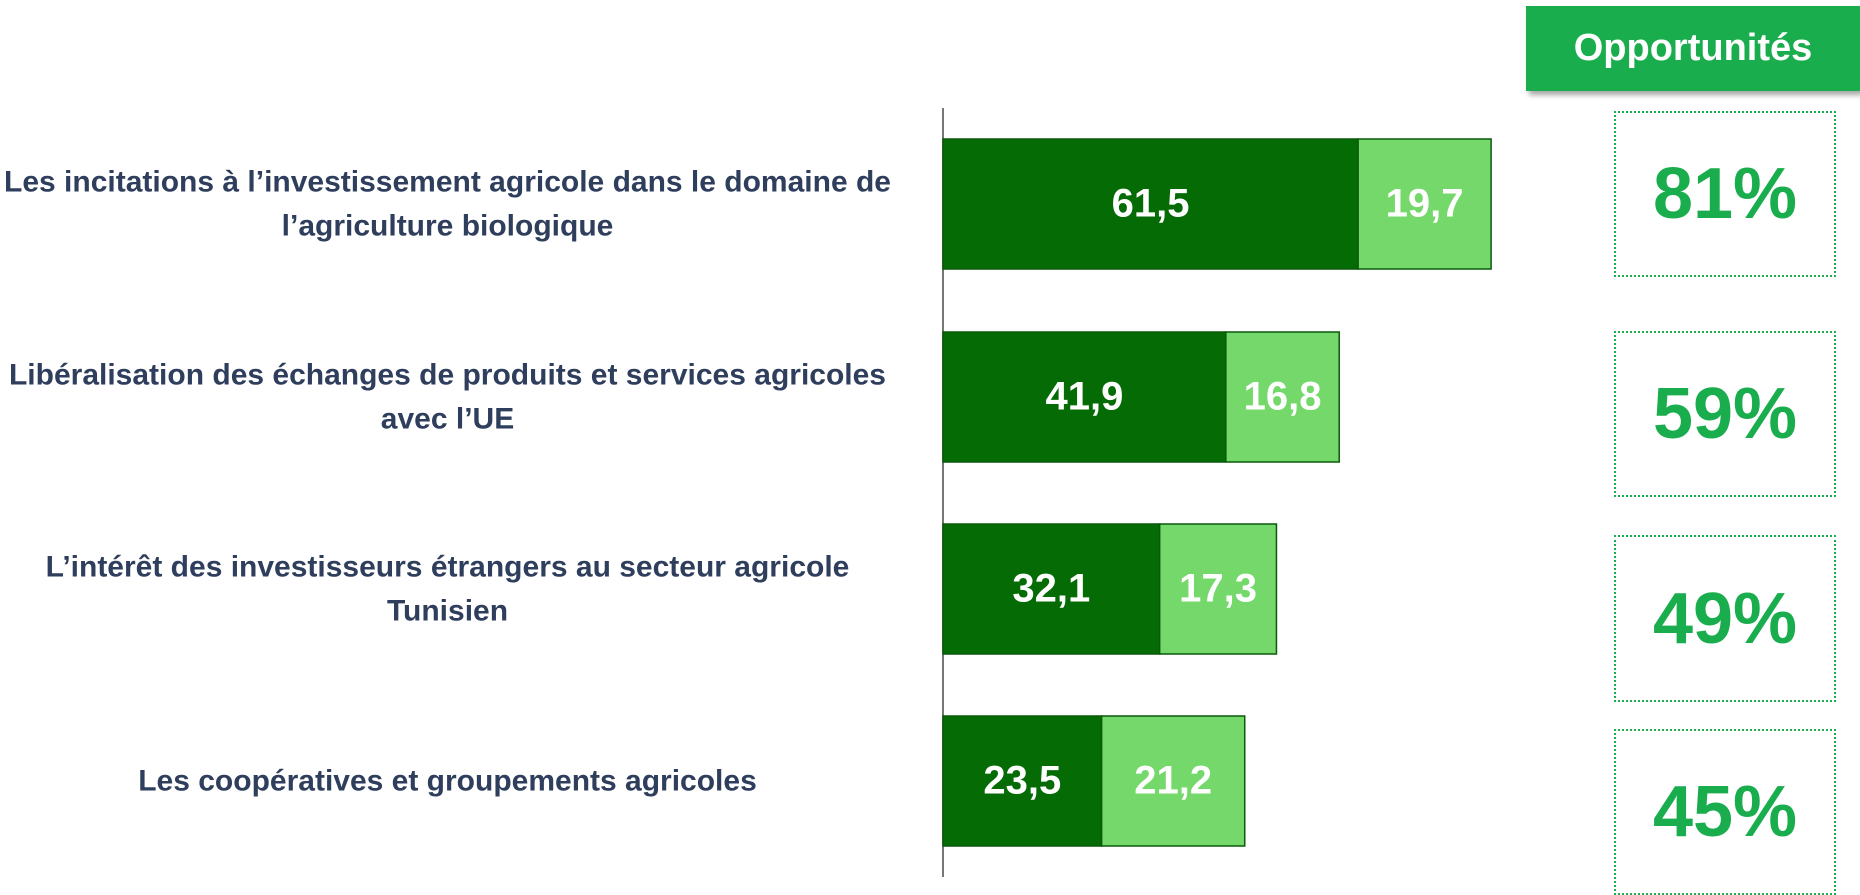 The width and height of the screenshot is (1860, 895). I want to click on total-label: 81%, so click(1725, 194).